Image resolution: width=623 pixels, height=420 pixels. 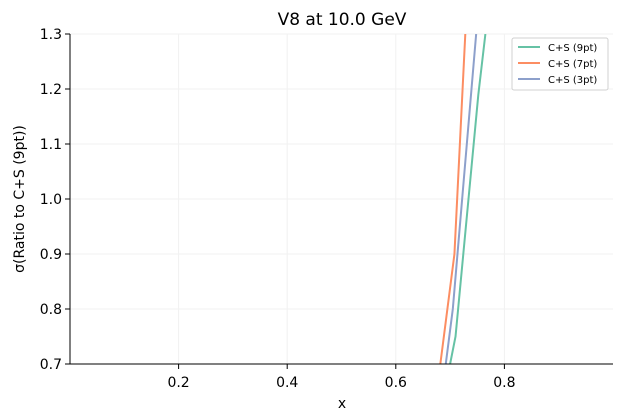 I want to click on y-tick-label: 1.2, so click(x=51, y=90).